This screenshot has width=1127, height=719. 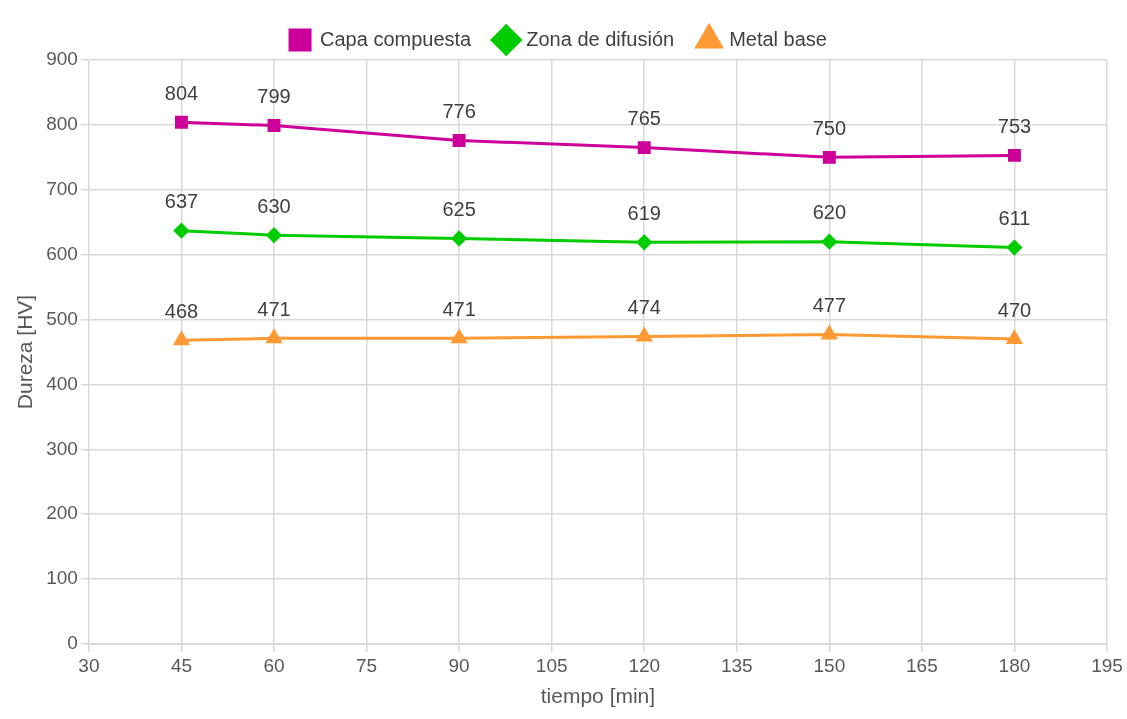 I want to click on legend-label: Capa compuesta, so click(x=396, y=38).